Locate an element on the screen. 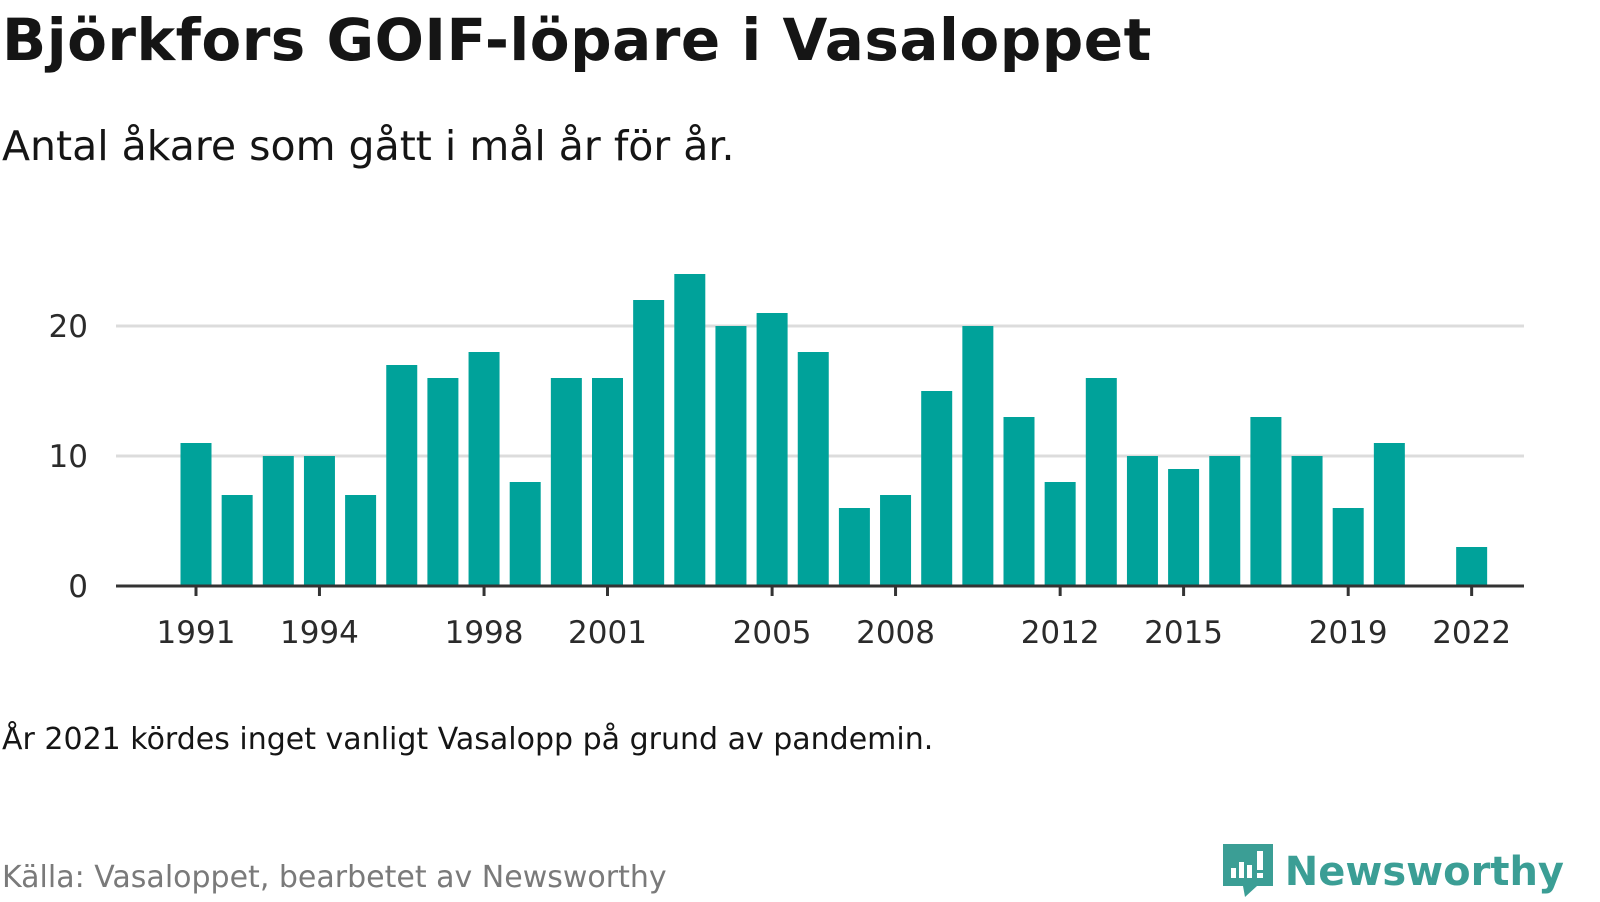 This screenshot has width=1600, height=902. x-tick-label: 2015 is located at coordinates (1183, 633).